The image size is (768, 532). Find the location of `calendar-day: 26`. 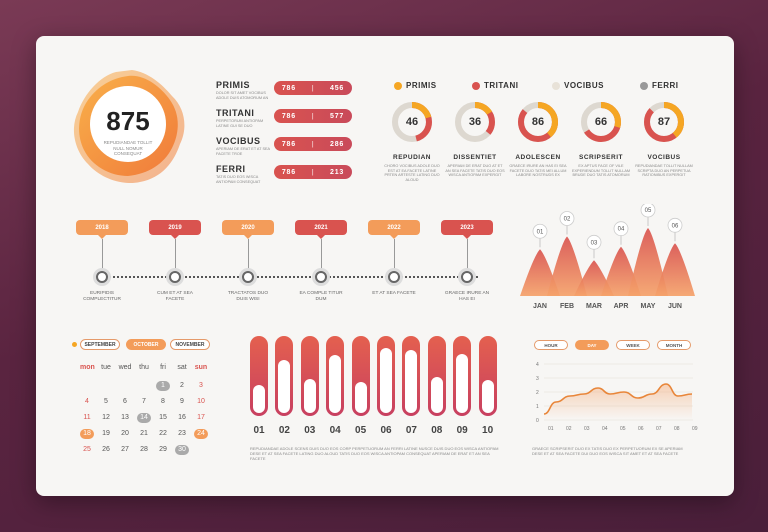

calendar-day: 26 is located at coordinates (106, 449).